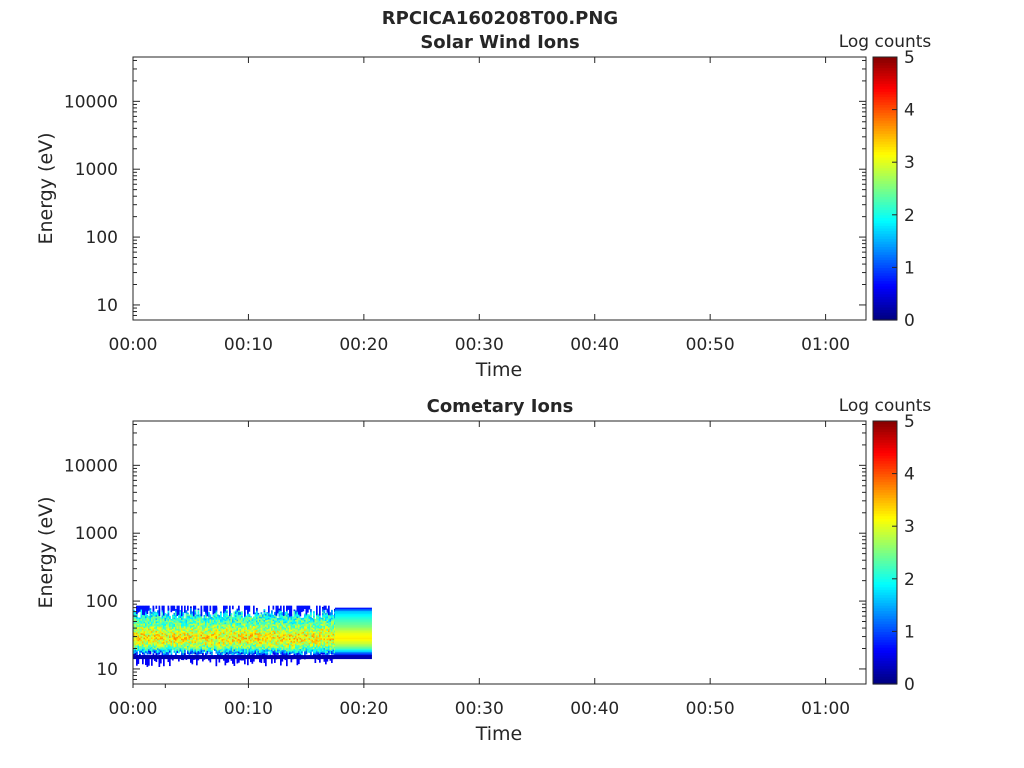 The image size is (1024, 768). I want to click on panel-title: Solar Wind Ions, so click(499, 42).